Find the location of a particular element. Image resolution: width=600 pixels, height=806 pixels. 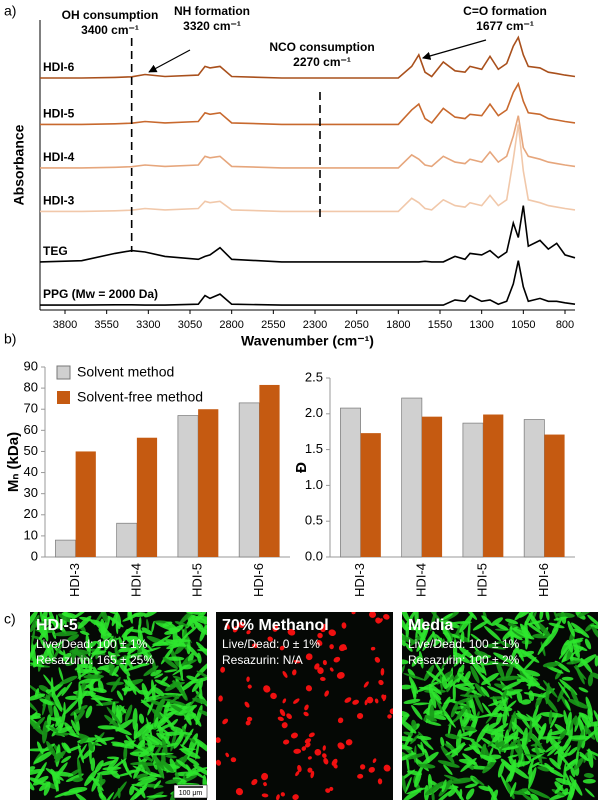

x-tick-label: 1050 is located at coordinates (523, 325).